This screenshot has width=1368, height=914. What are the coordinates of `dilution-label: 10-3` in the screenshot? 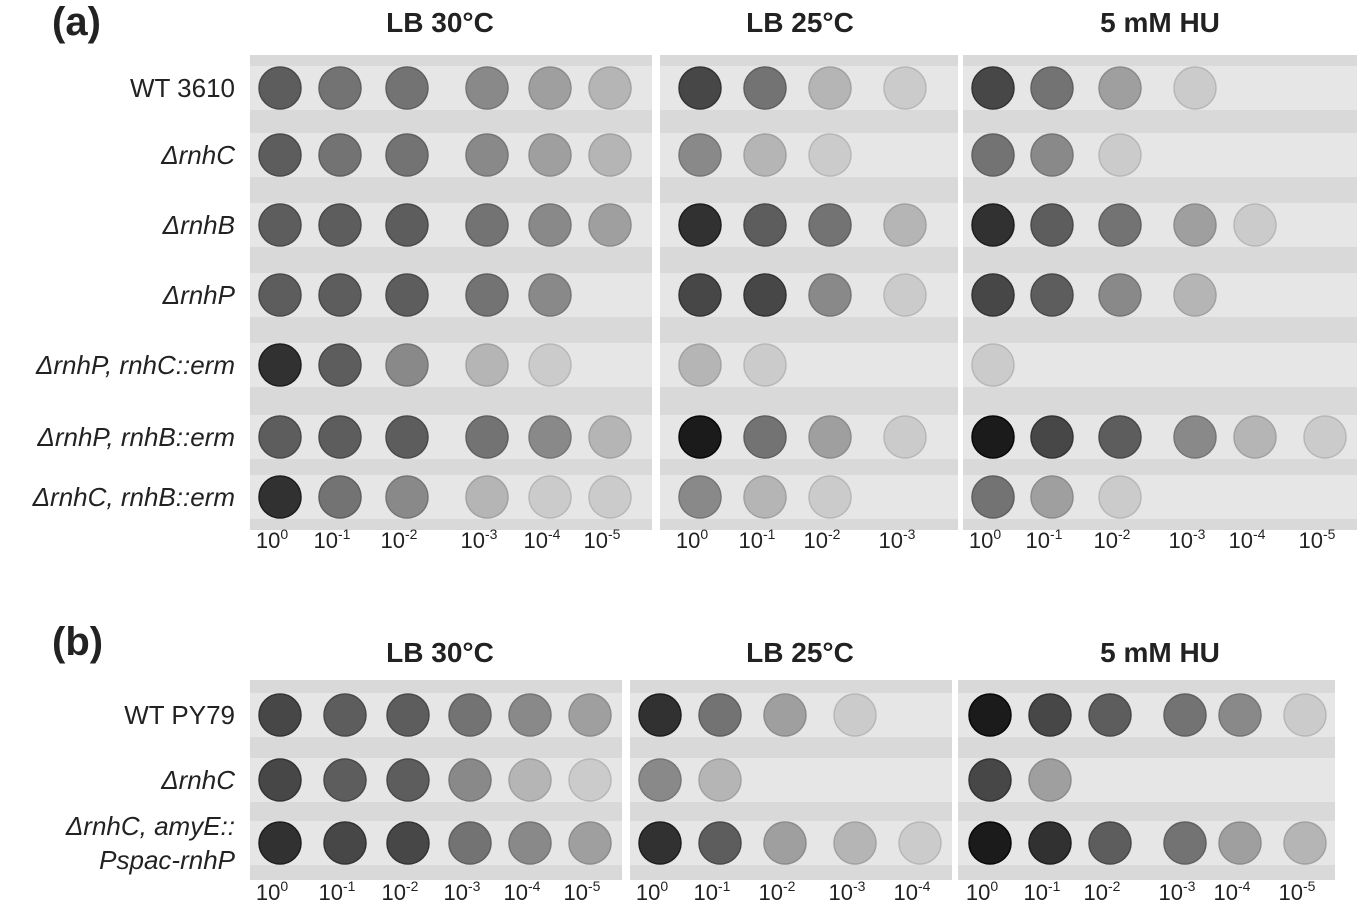 It's located at (897, 539).